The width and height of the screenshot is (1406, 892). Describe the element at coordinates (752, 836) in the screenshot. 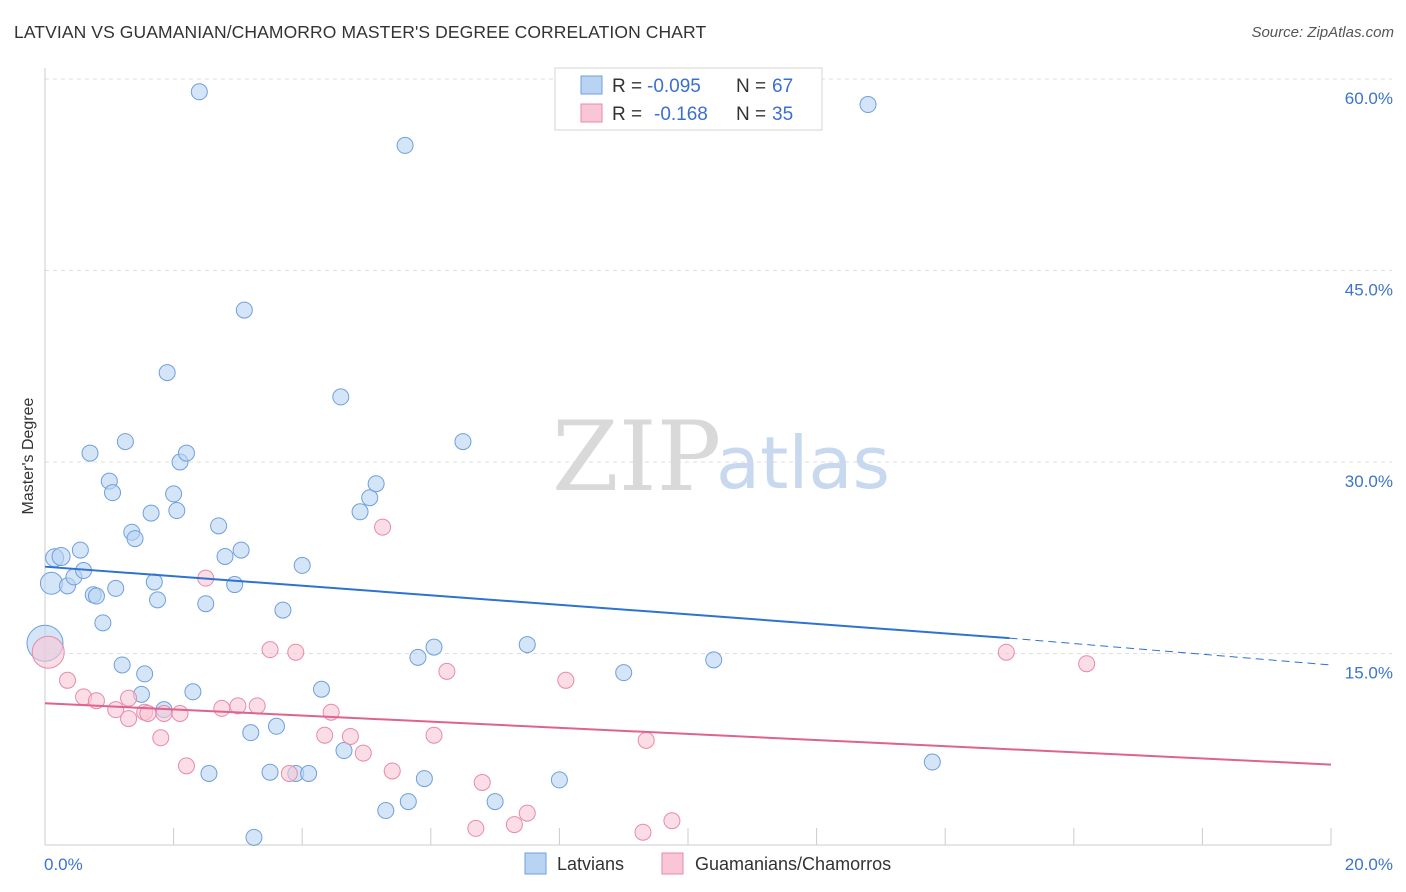

I see `x-ticks` at that location.